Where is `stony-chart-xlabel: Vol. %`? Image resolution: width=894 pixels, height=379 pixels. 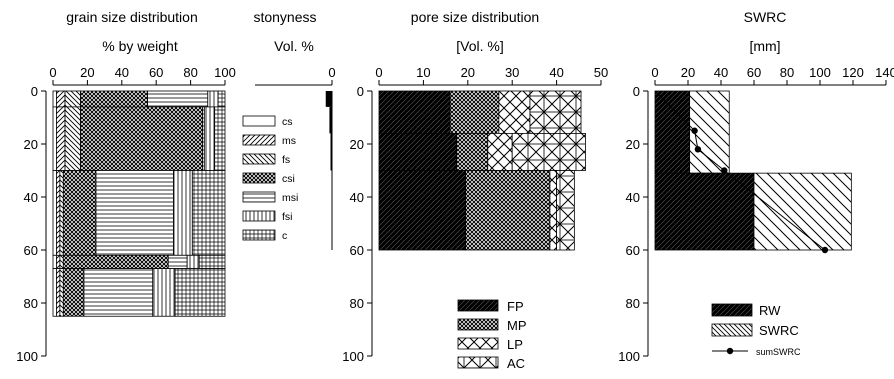
stony-chart-xlabel: Vol. % is located at coordinates (294, 46).